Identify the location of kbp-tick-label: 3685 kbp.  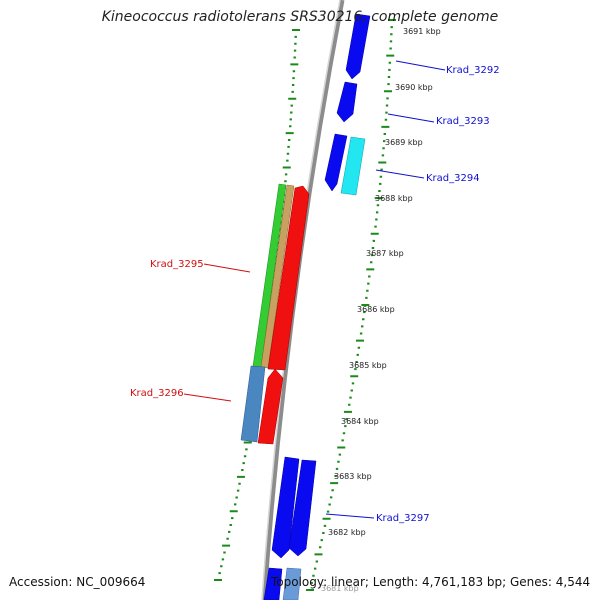
(368, 365).